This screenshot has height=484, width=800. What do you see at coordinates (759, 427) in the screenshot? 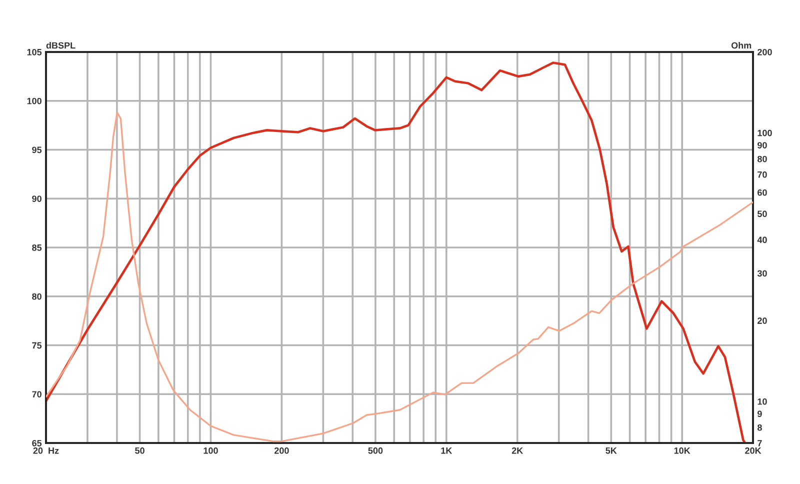
I see `y-tick-label: 8` at bounding box center [759, 427].